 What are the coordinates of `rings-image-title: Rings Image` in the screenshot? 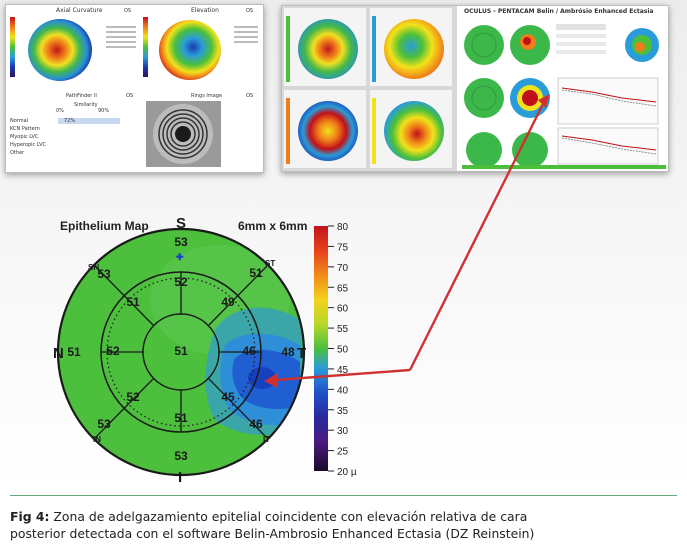 It's located at (207, 96).